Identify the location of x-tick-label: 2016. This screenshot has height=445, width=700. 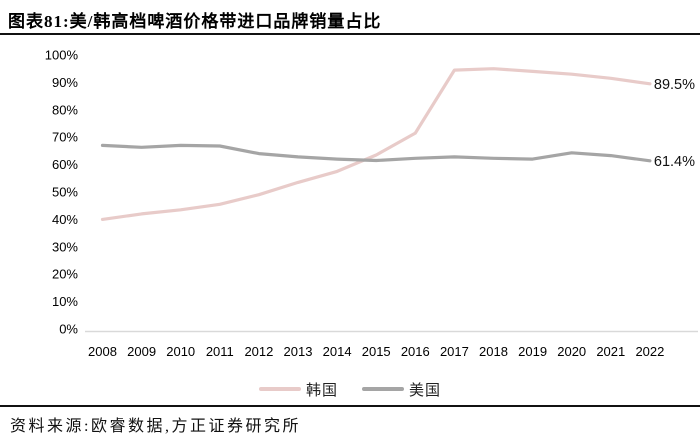
(415, 351).